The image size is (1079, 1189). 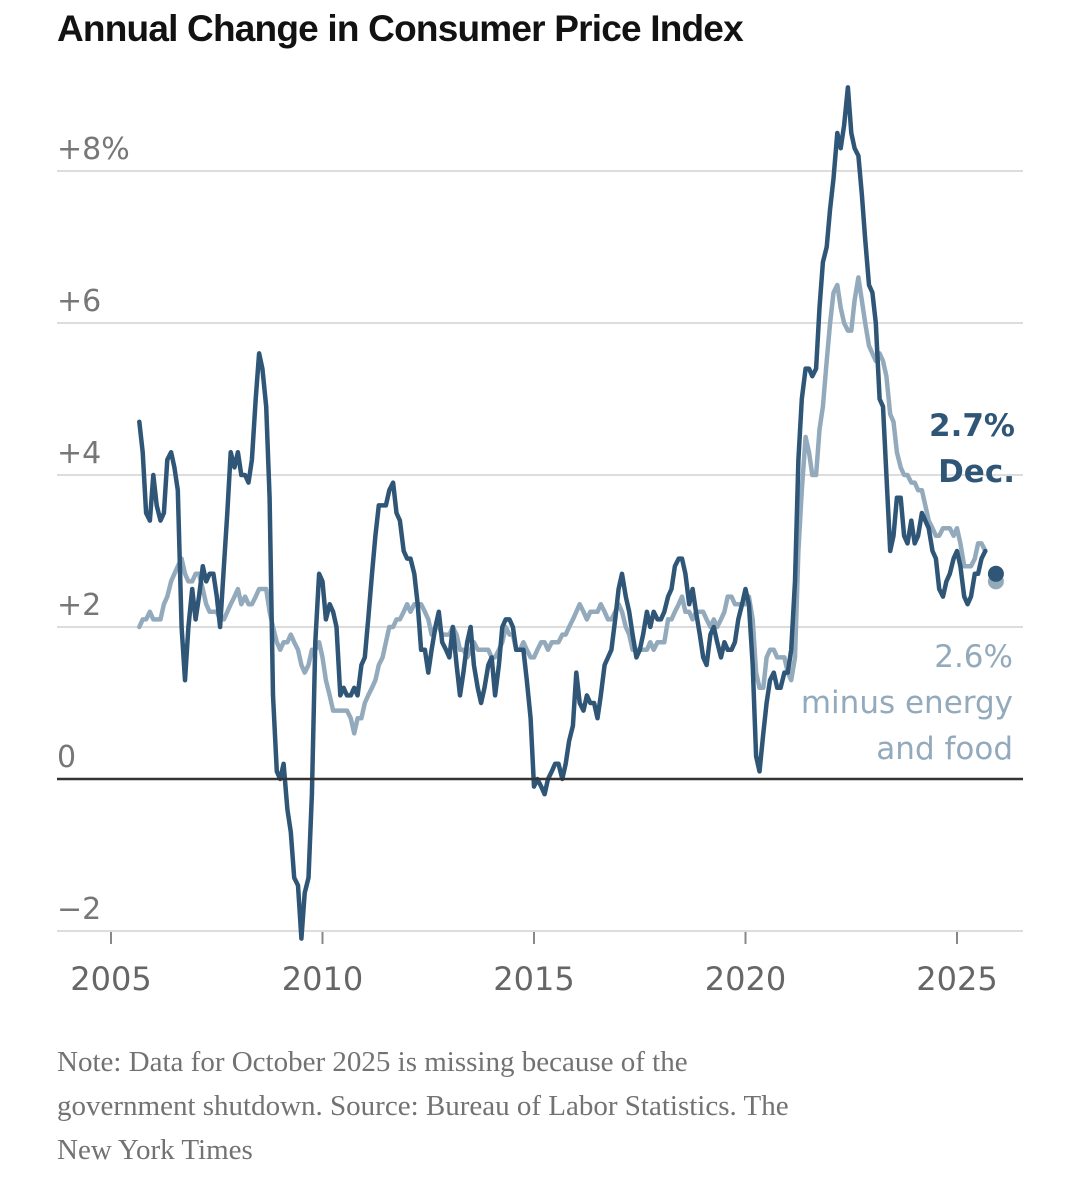 I want to click on label-core-line1: minus energy, so click(x=907, y=703).